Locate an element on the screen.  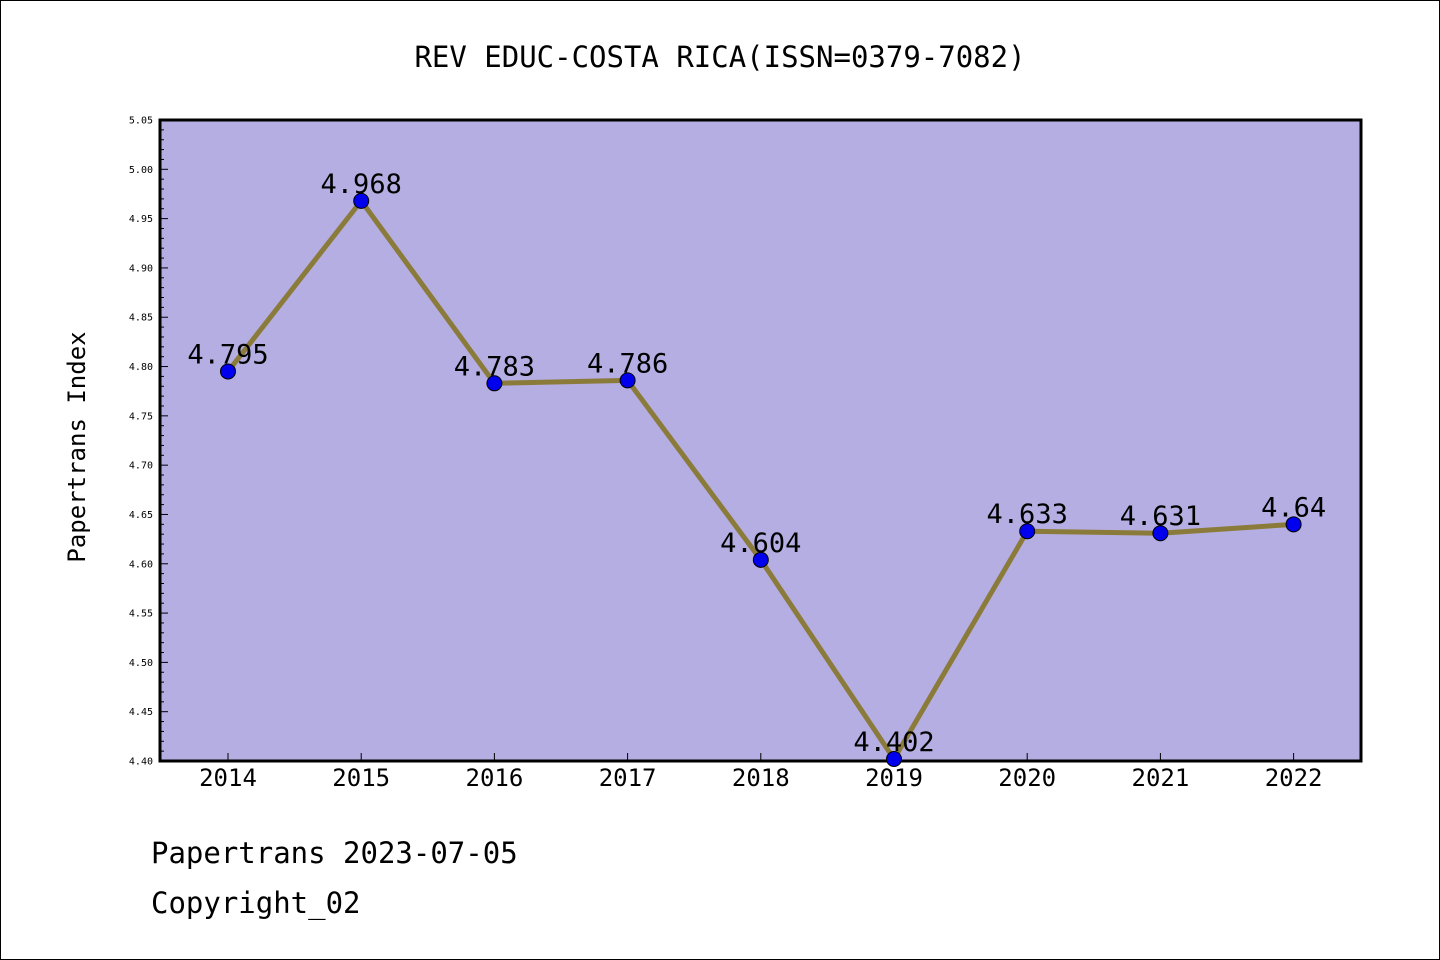
data-label: 4.64 is located at coordinates (1293, 507).